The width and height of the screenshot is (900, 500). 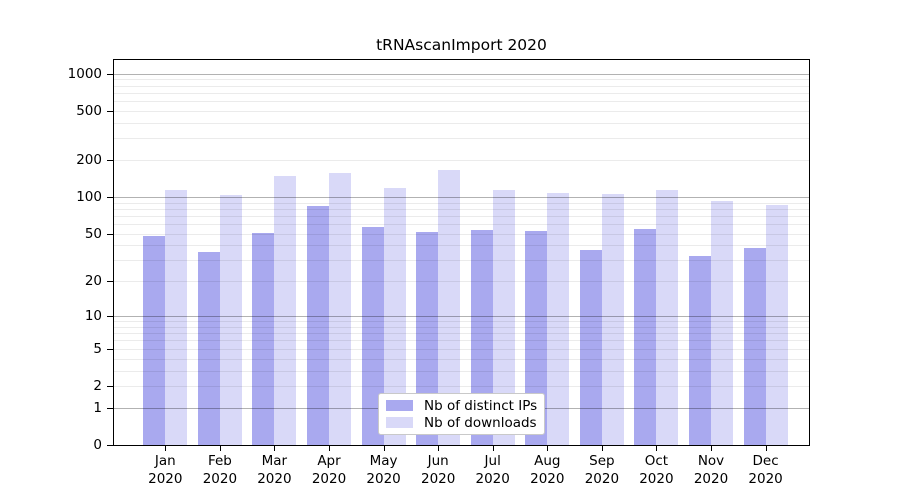 I want to click on legend-row-distinct-ips: Nb of distinct IPs, so click(x=465, y=405).